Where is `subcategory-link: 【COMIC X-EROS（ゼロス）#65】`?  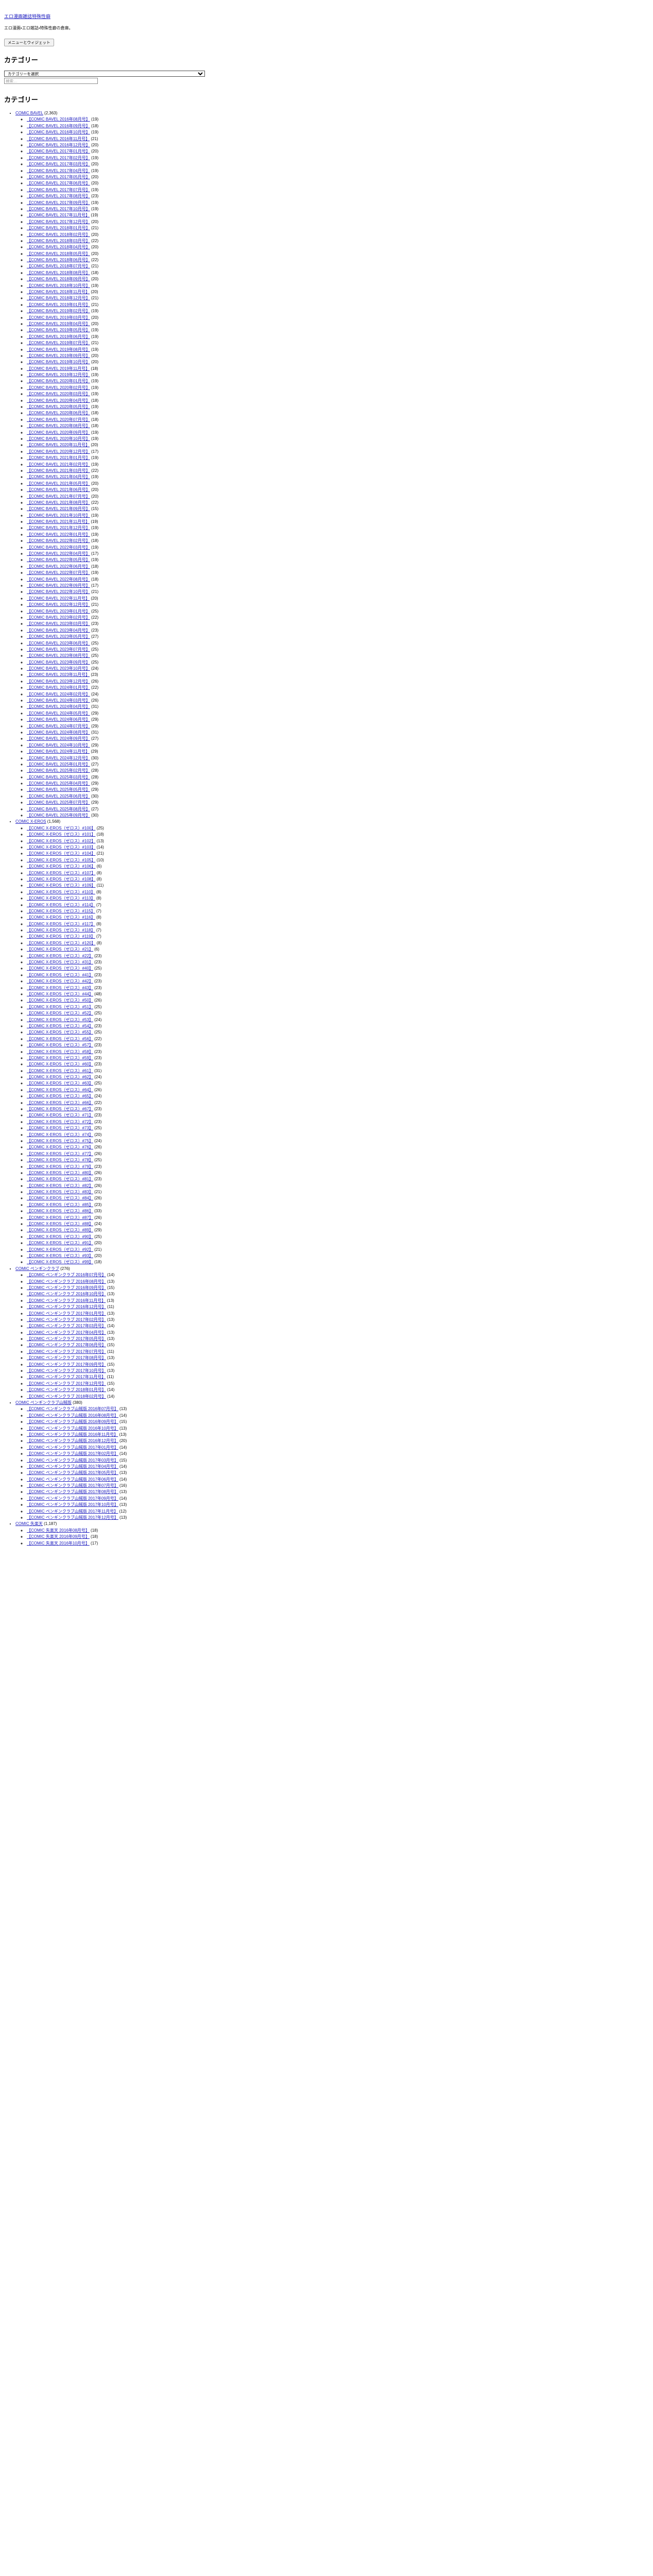
subcategory-link: 【COMIC X-EROS（ゼロス）#65】 is located at coordinates (60, 1096).